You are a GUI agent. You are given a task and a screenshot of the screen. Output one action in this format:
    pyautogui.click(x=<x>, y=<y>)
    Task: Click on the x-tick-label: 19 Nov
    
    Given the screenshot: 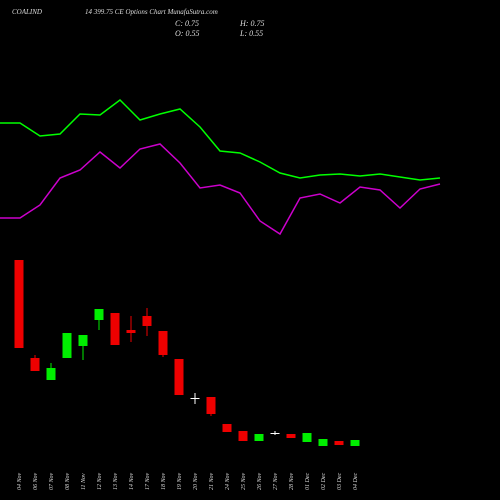 What is the action you would take?
    pyautogui.click(x=180, y=481)
    